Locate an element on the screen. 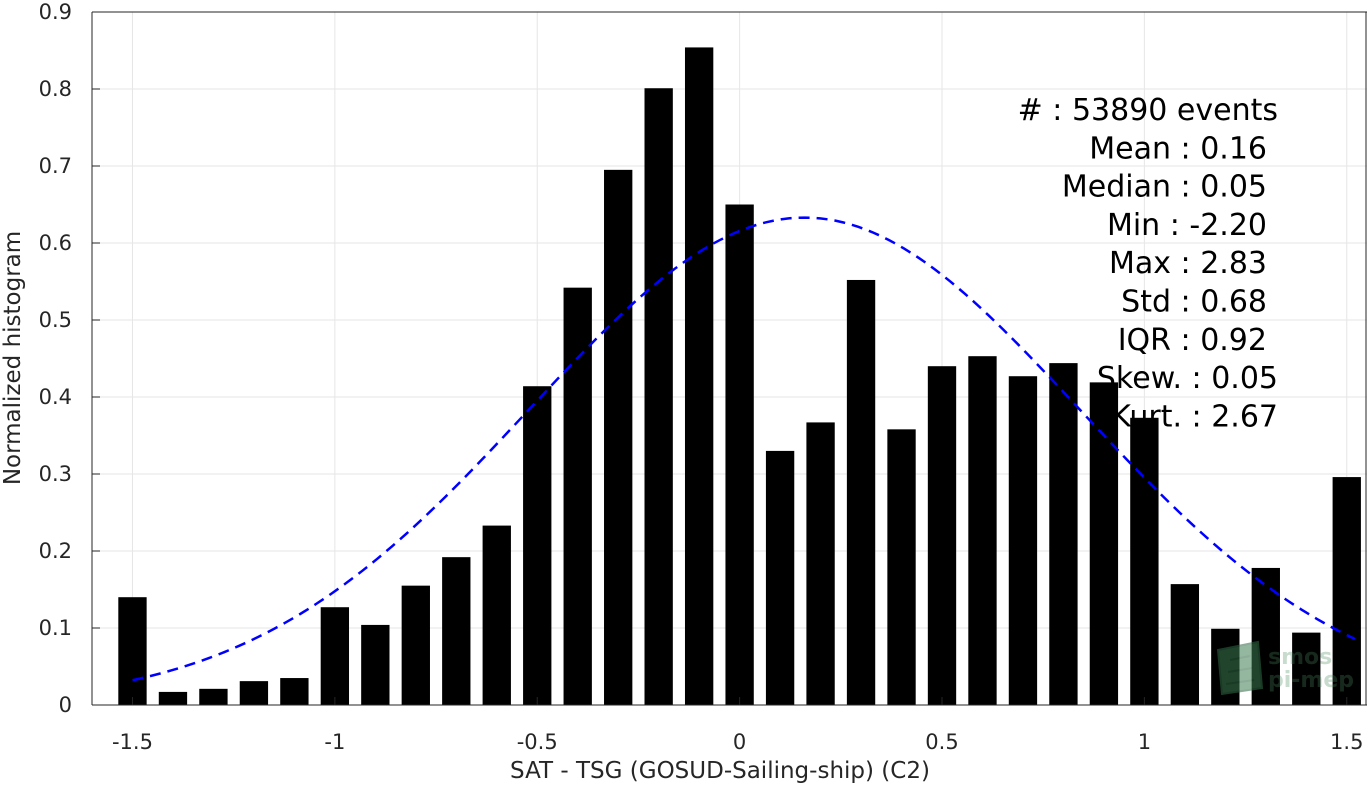 Image resolution: width=1367 pixels, height=791 pixels. y-tick-label: 0 is located at coordinates (65, 705).